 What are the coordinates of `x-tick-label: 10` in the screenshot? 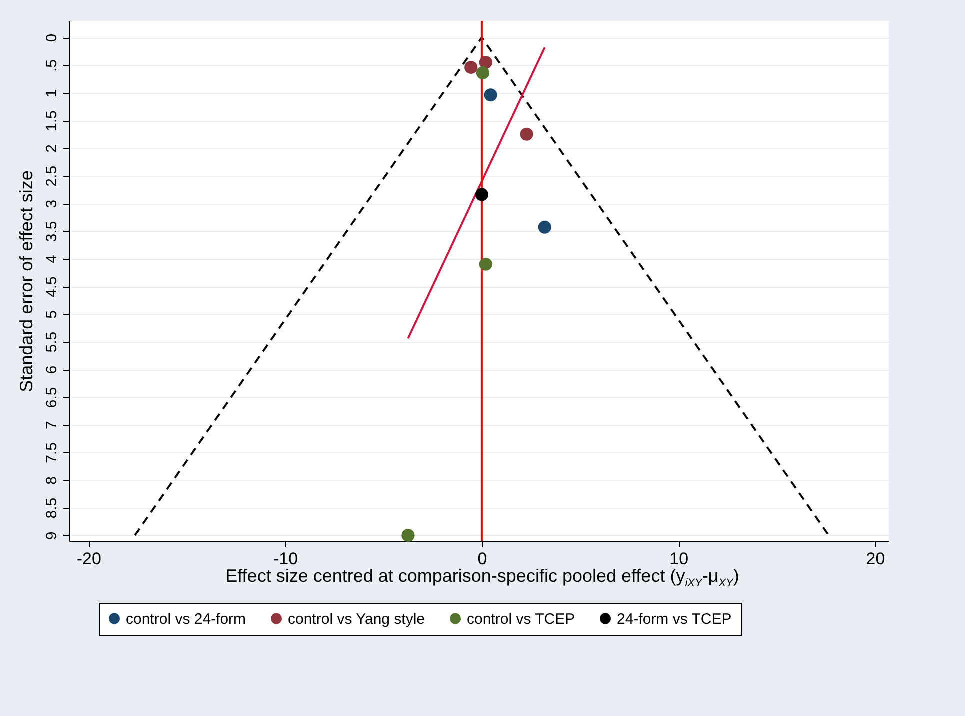 It's located at (679, 559).